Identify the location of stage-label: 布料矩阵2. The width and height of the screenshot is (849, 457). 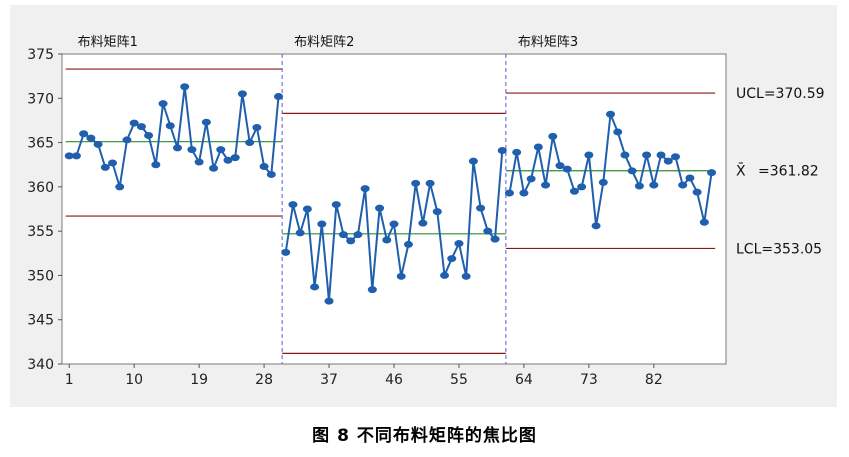
(324, 42).